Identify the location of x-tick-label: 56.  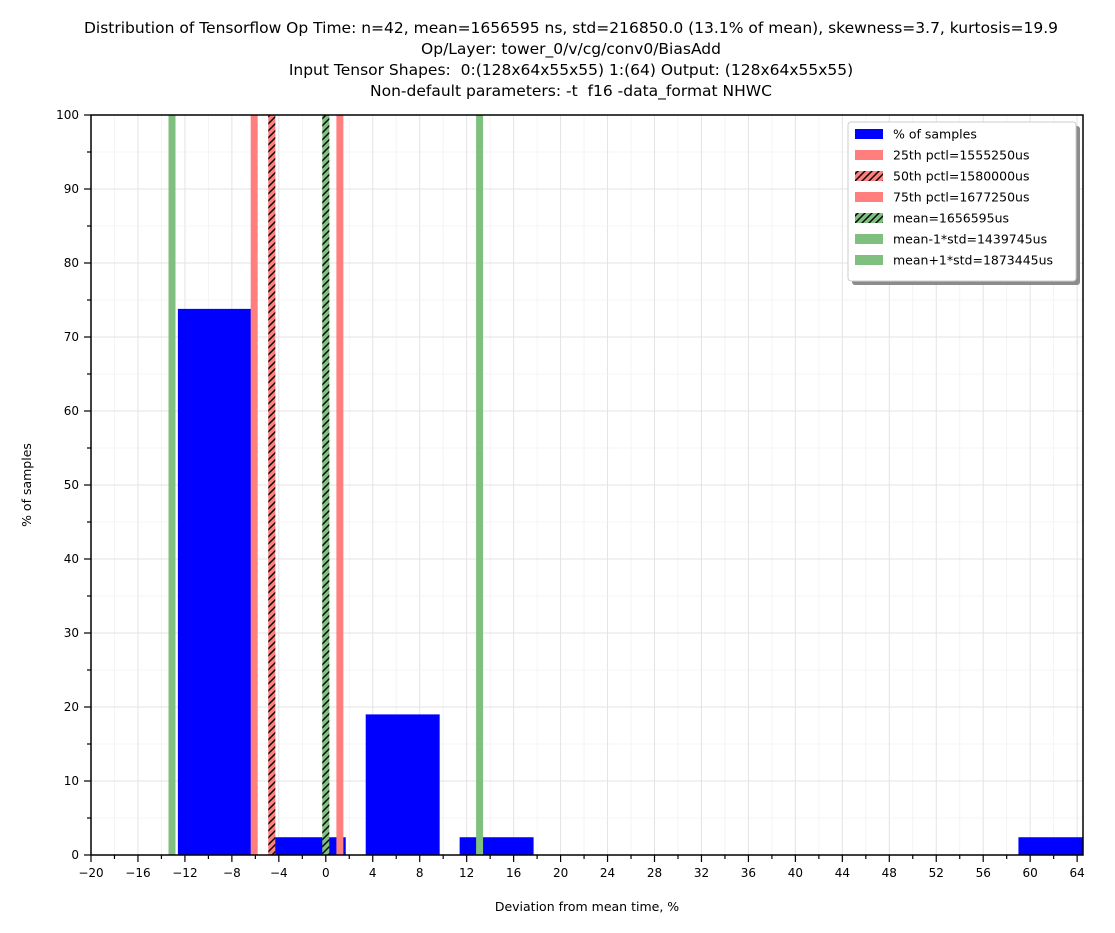
(983, 873).